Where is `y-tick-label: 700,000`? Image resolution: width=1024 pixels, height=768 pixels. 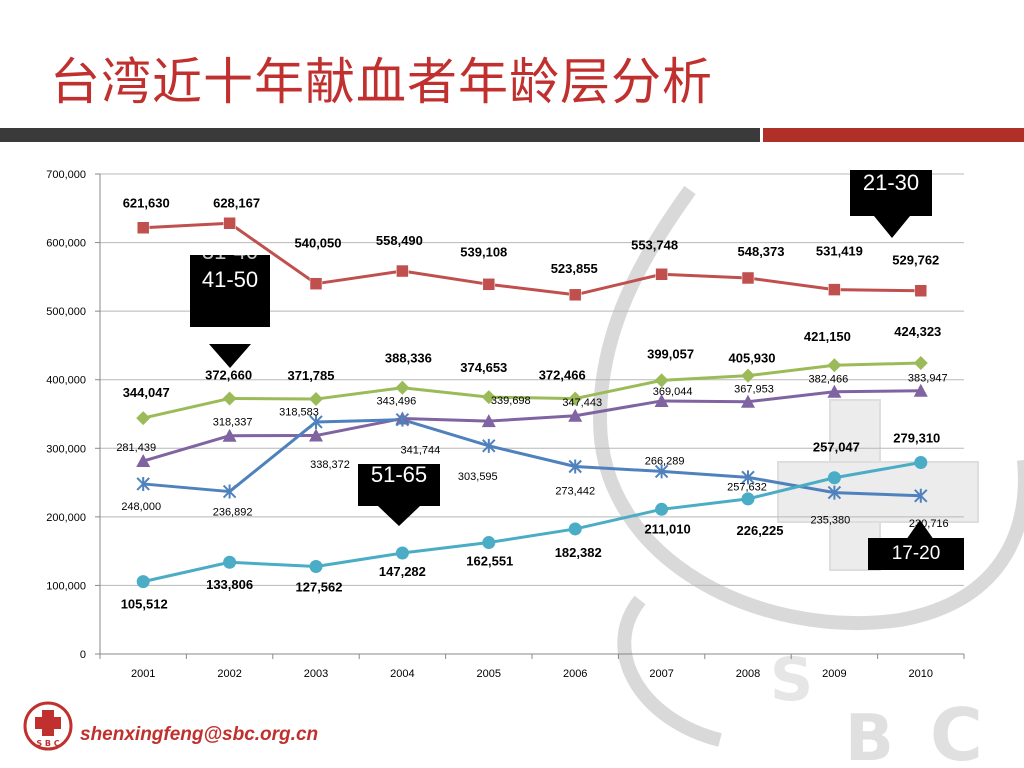
y-tick-label: 700,000 is located at coordinates (66, 175).